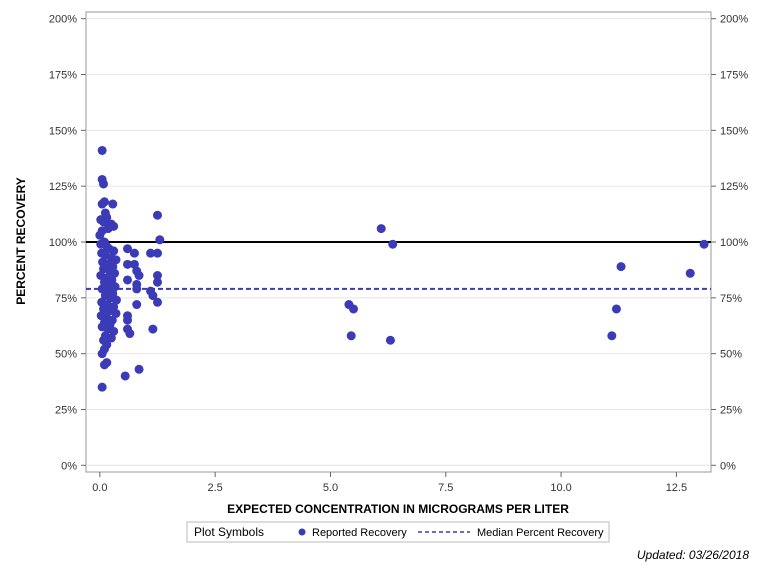 This screenshot has height=576, width=768. I want to click on y-tick-label-left: 75%, so click(66, 299).